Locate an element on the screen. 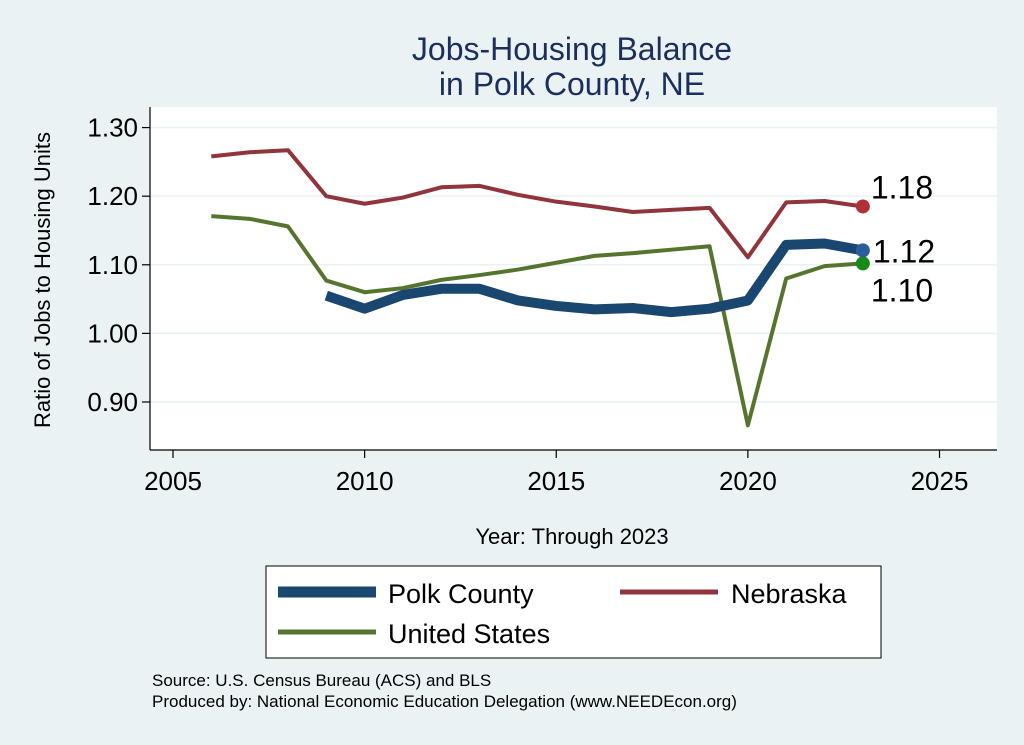  legend-box is located at coordinates (573, 612).